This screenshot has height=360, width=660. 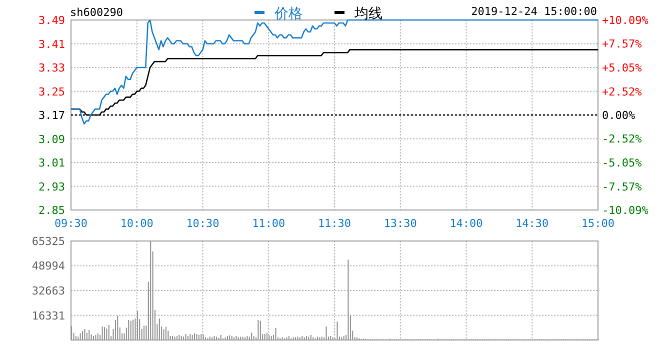 I want to click on x-tick-label: 11:30, so click(x=335, y=223).